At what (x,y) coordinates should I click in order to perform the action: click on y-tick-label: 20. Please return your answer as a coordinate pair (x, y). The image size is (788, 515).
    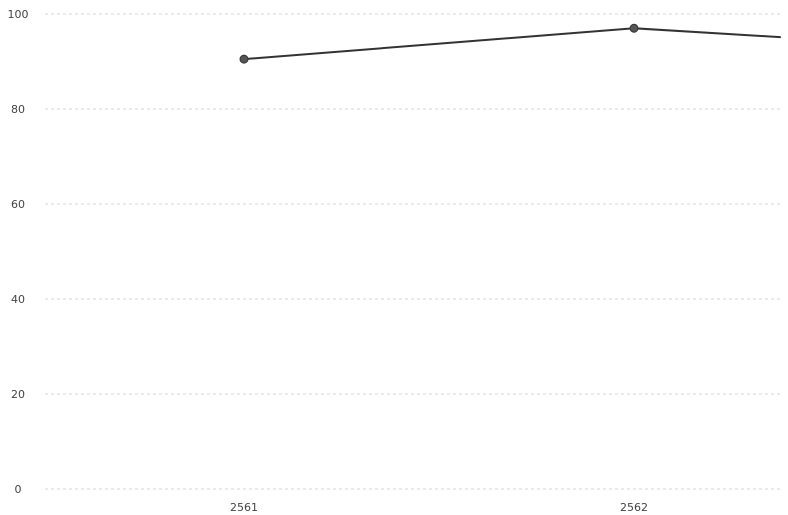
    Looking at the image, I should click on (18, 394).